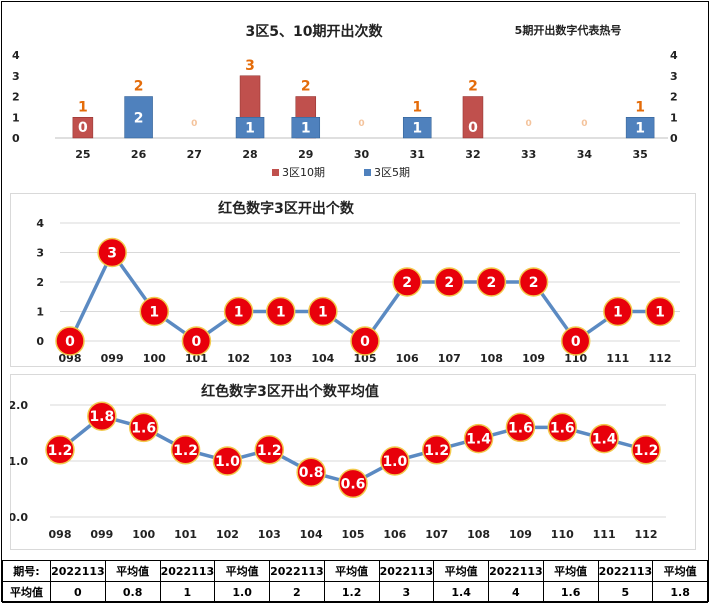 Image resolution: width=712 pixels, height=605 pixels. Describe the element at coordinates (40, 223) in the screenshot. I see `count-y-tick-label: 4` at that location.